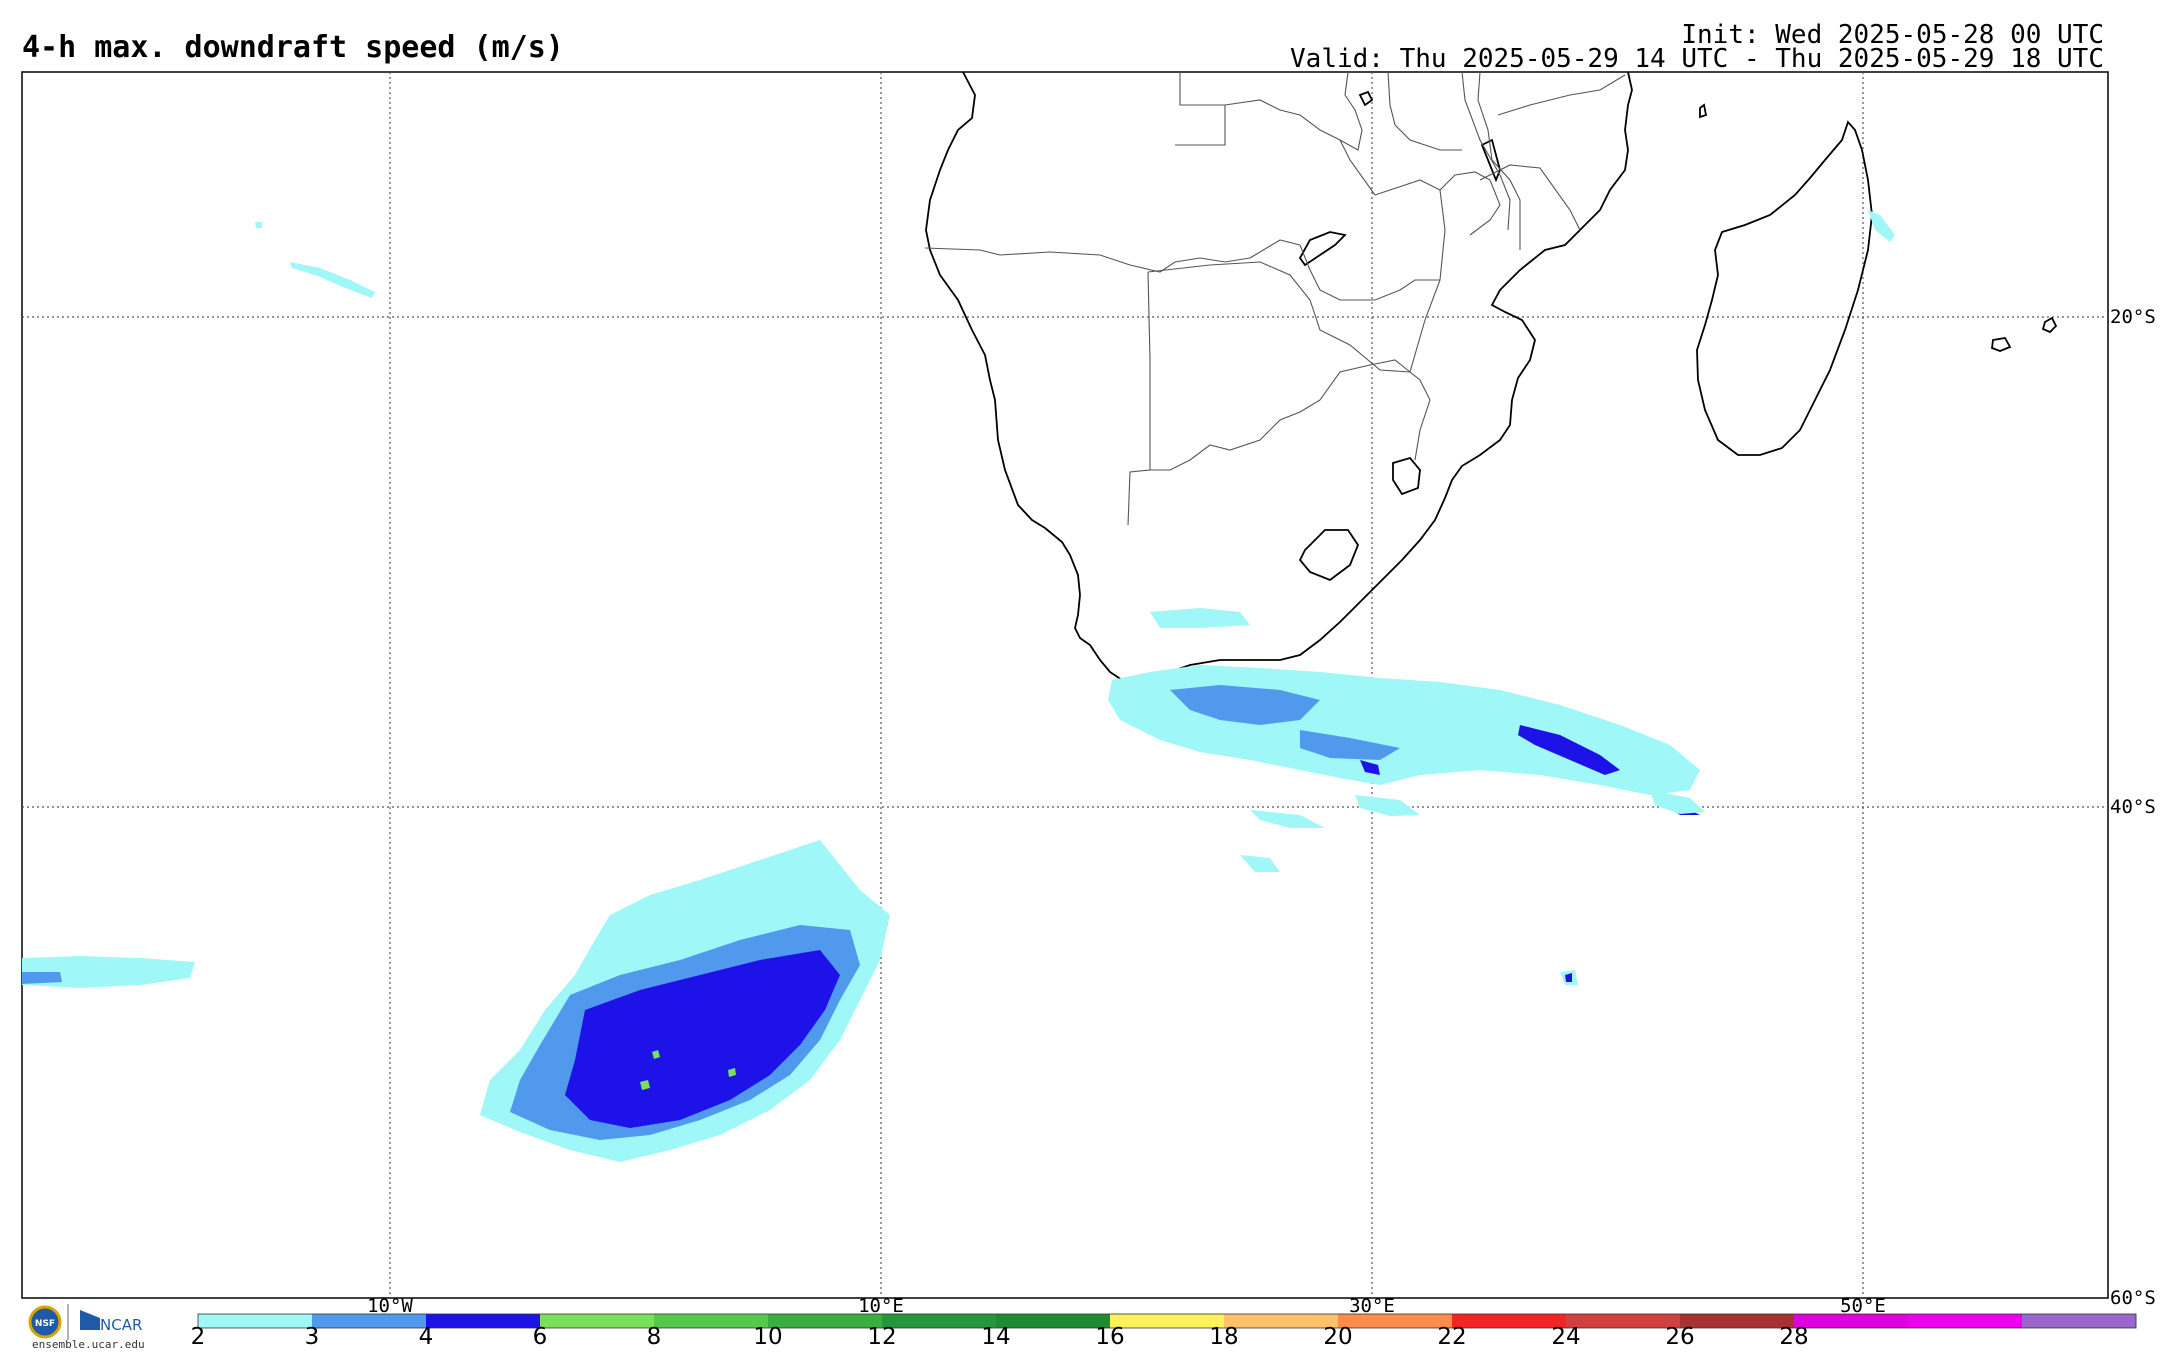  Describe the element at coordinates (881, 1306) in the screenshot. I see `lon-label-10e: 10°E` at that location.